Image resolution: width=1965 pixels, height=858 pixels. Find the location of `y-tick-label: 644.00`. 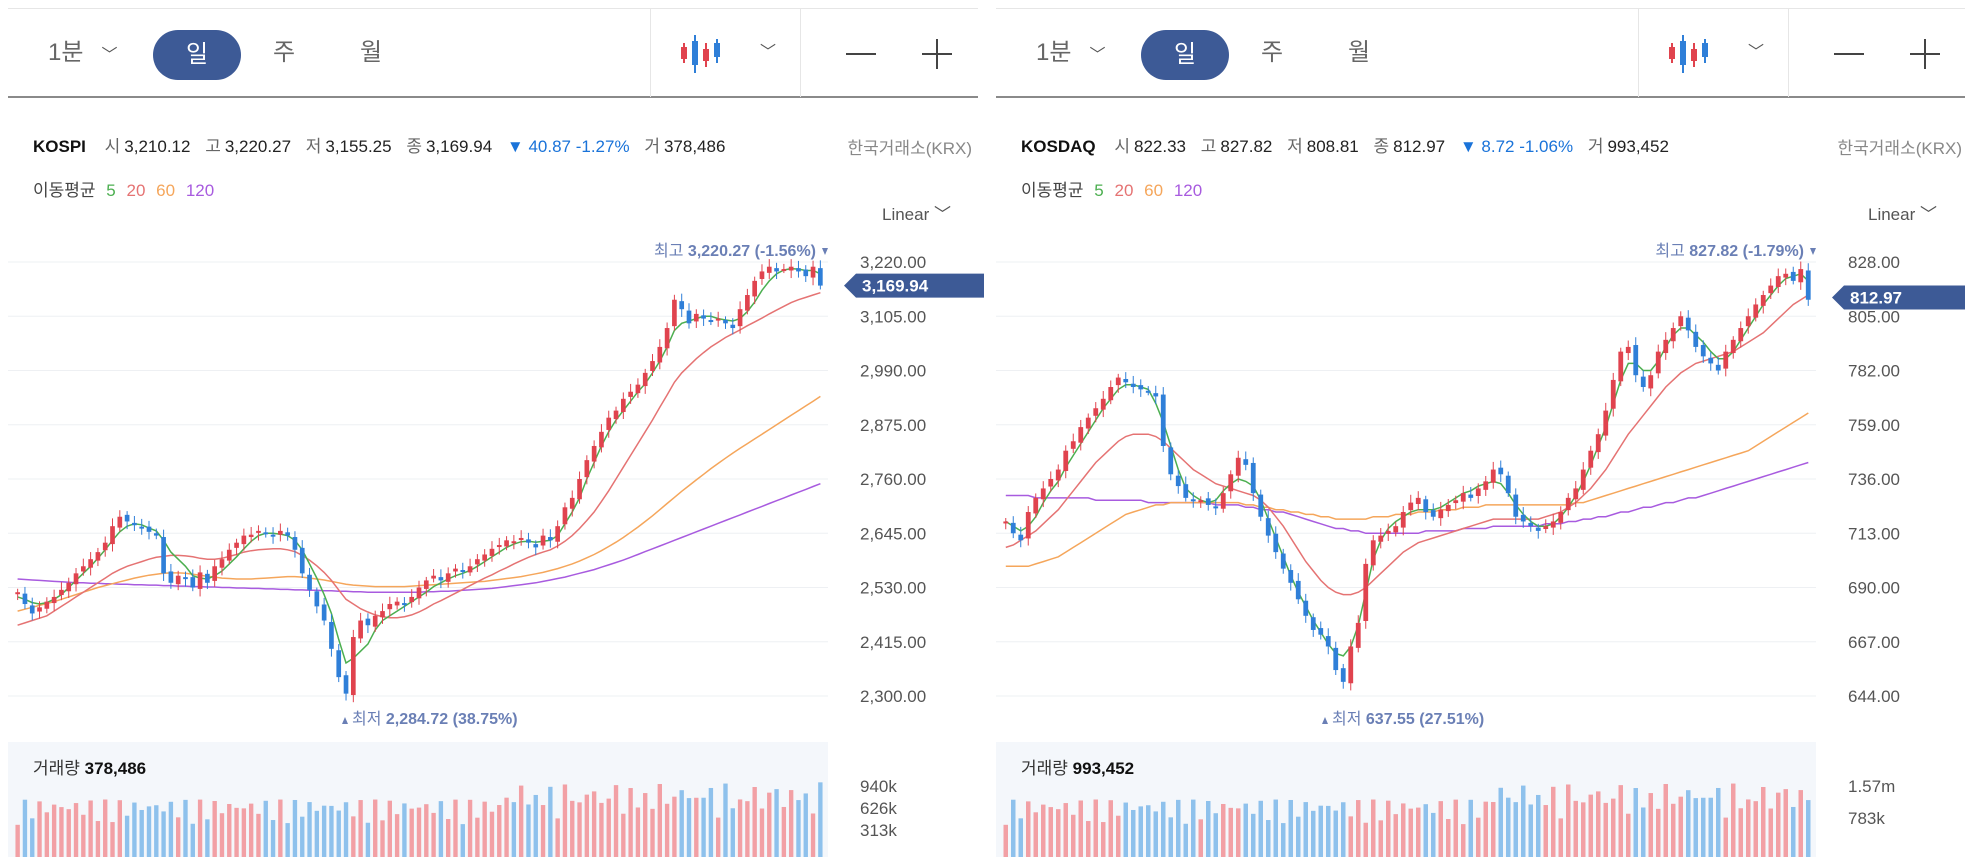

y-tick-label: 644.00 is located at coordinates (1874, 696).